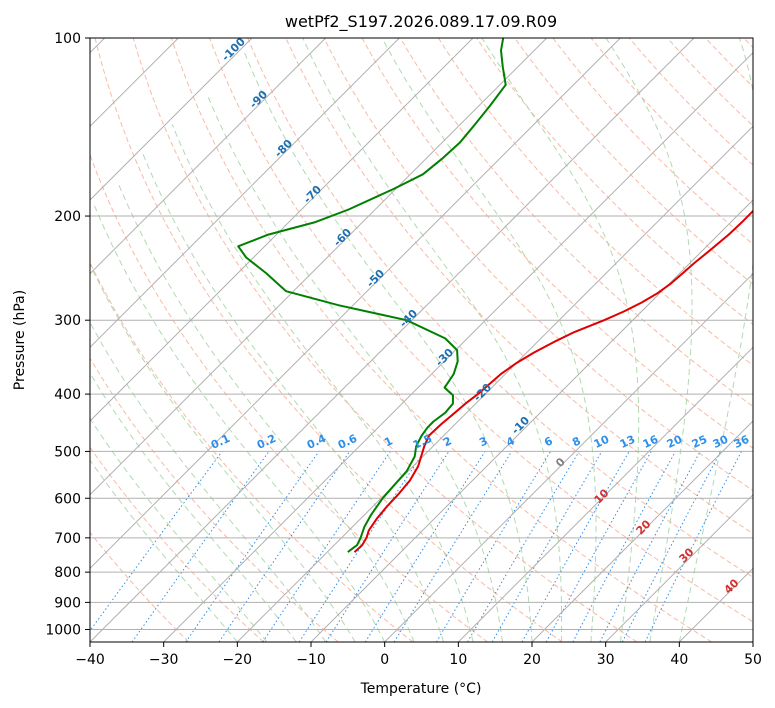 Image resolution: width=775 pixels, height=708 pixels. I want to click on y-tick-label: 200, so click(67, 217).